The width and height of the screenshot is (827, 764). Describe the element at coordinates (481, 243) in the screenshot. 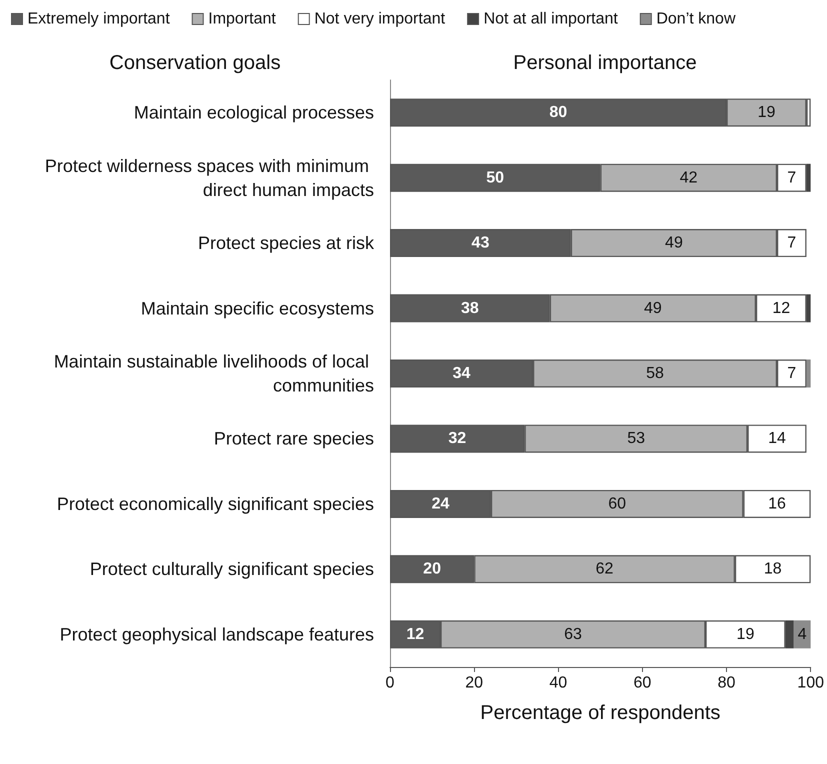

I see `data-label: 43` at that location.